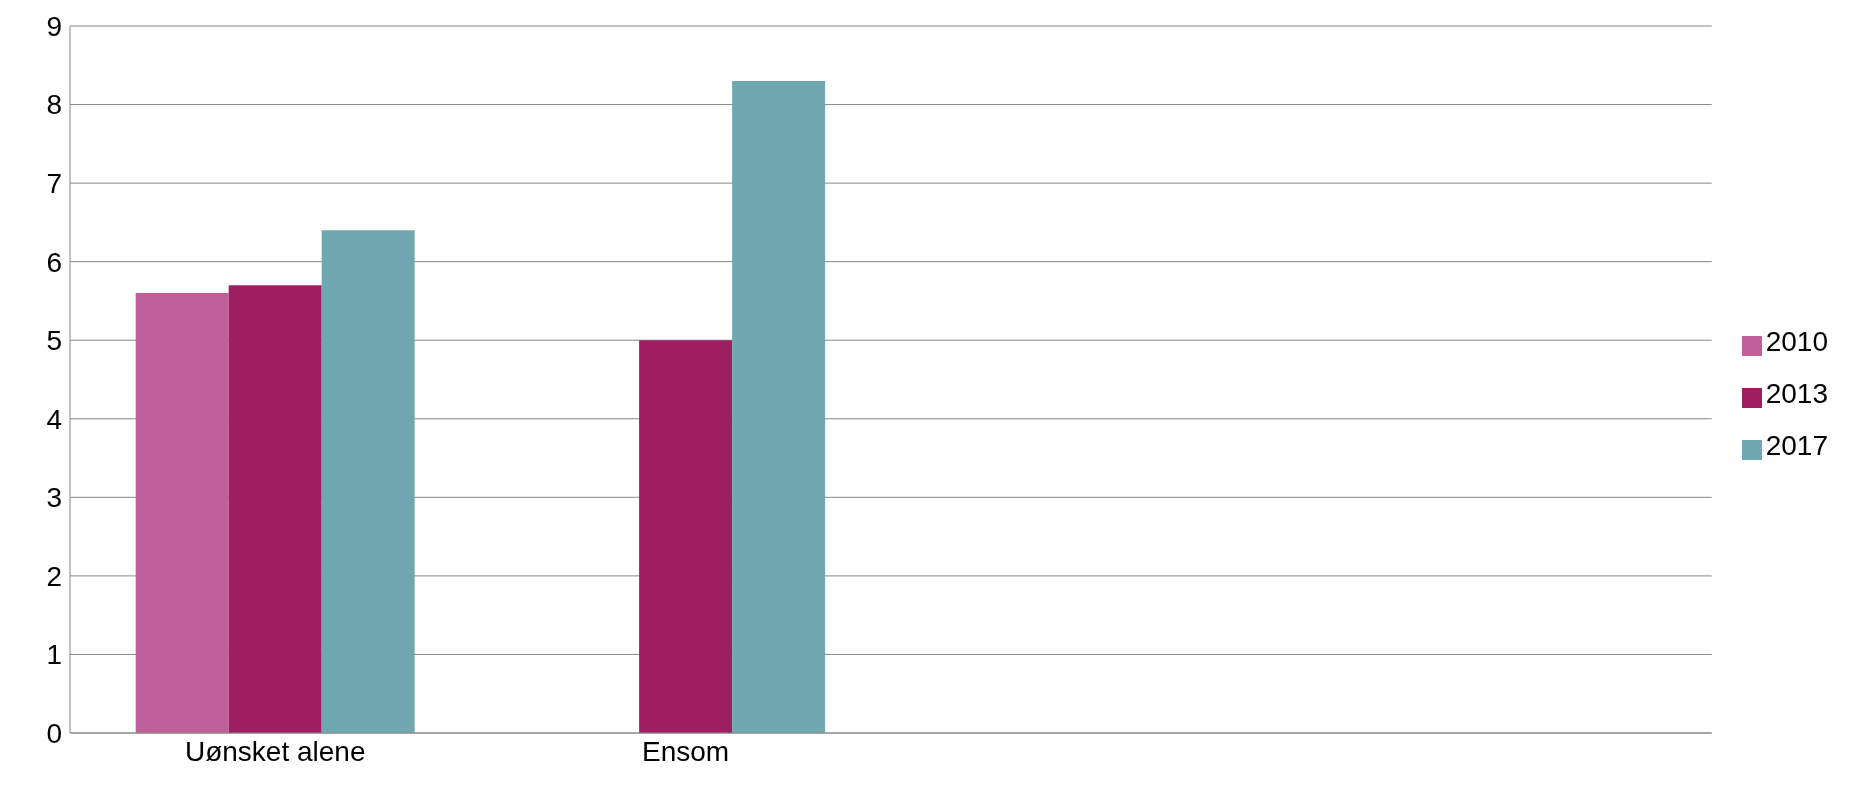 This screenshot has height=791, width=1857. Describe the element at coordinates (275, 751) in the screenshot. I see `x-tick-label: Uønsket alene` at that location.